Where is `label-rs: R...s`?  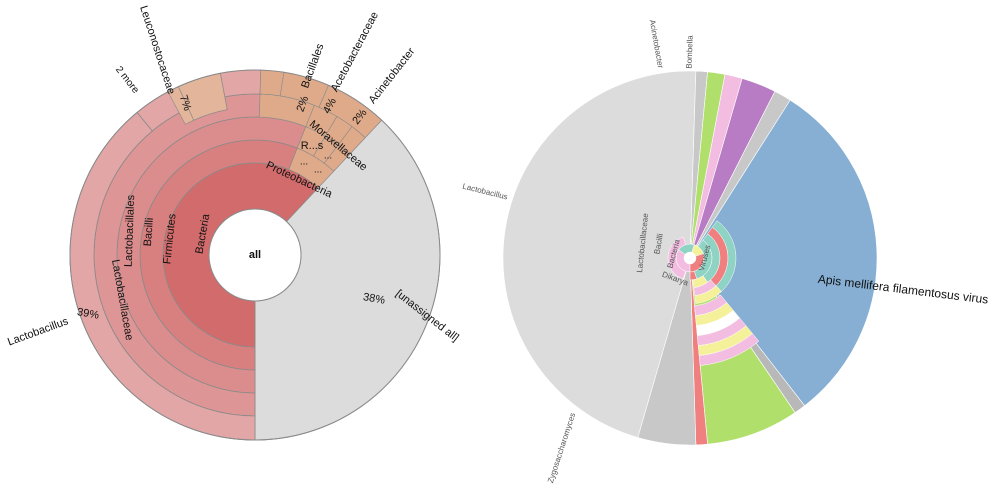 label-rs: R...s is located at coordinates (312, 146).